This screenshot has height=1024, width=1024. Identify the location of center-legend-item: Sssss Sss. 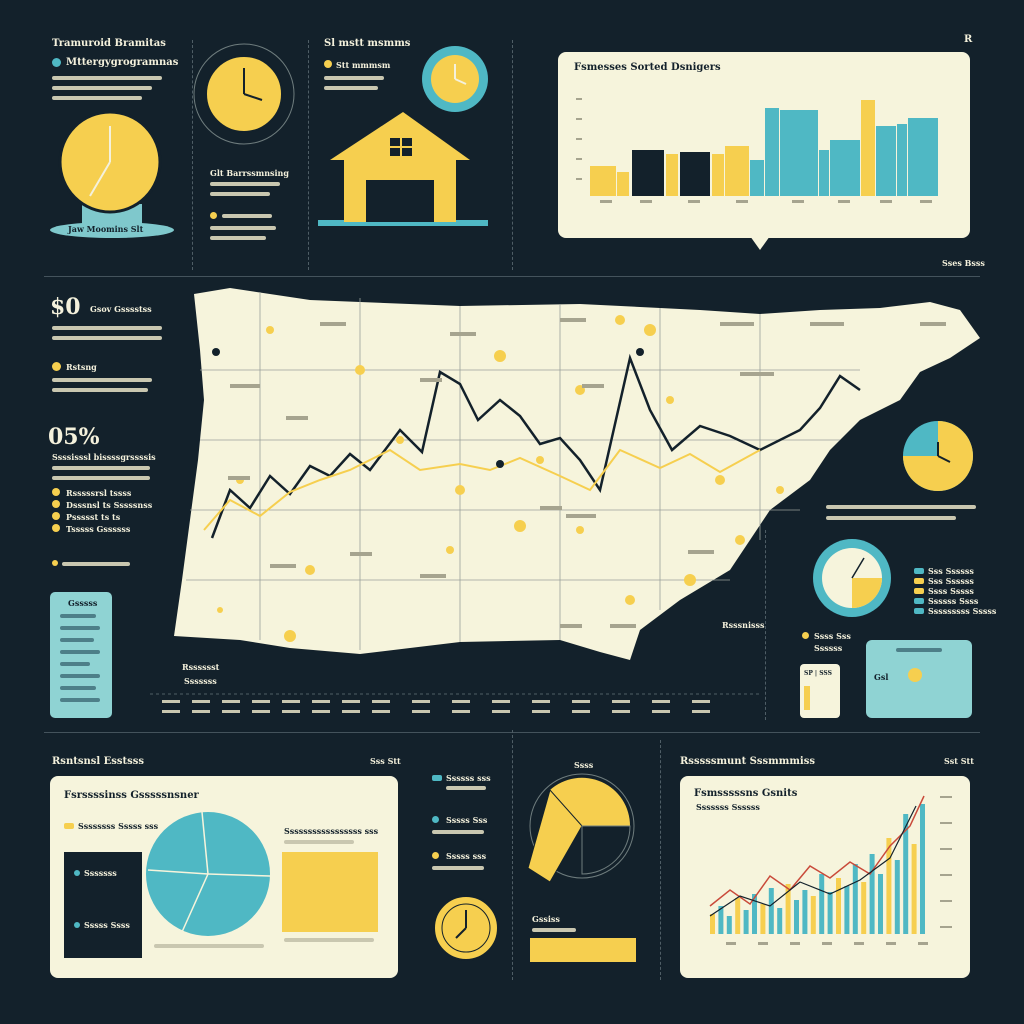
(467, 820).